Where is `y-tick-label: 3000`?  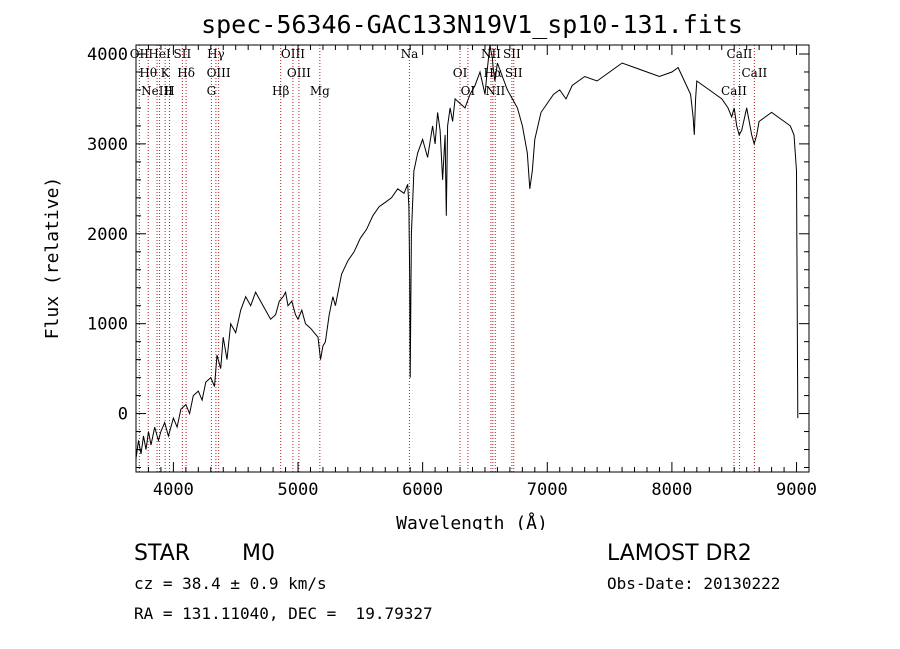
y-tick-label: 3000 is located at coordinates (107, 145).